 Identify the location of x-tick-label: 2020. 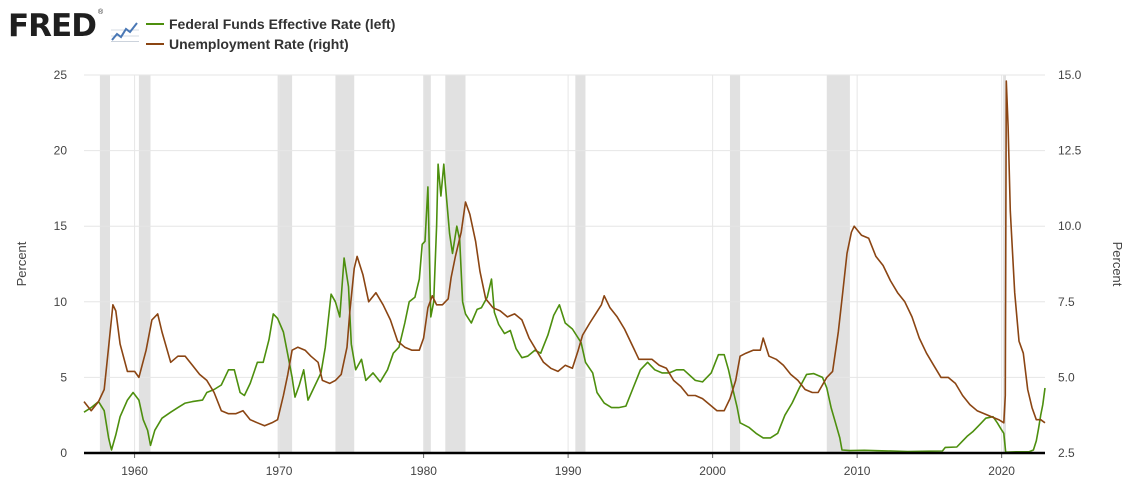
(1001, 471).